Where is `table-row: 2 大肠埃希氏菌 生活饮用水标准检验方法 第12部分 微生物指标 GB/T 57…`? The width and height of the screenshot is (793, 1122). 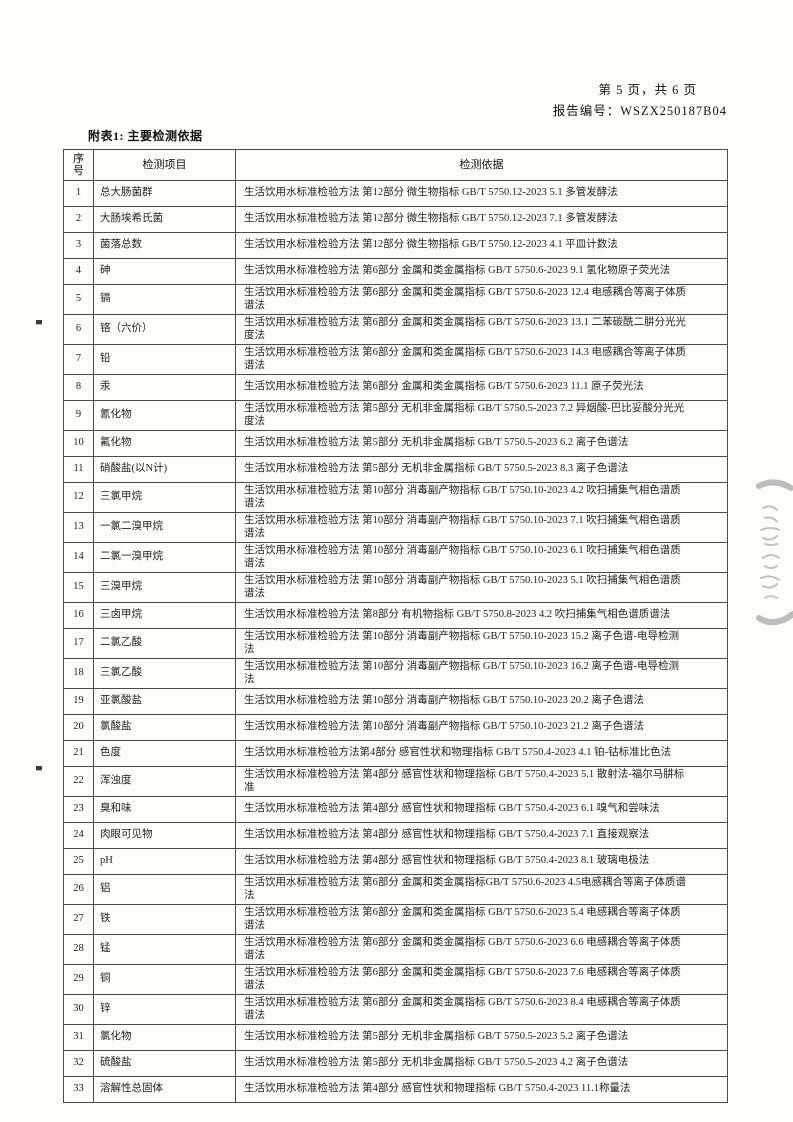 table-row: 2 大肠埃希氏菌 生活饮用水标准检验方法 第12部分 微生物指标 GB/T 57… is located at coordinates (395, 219).